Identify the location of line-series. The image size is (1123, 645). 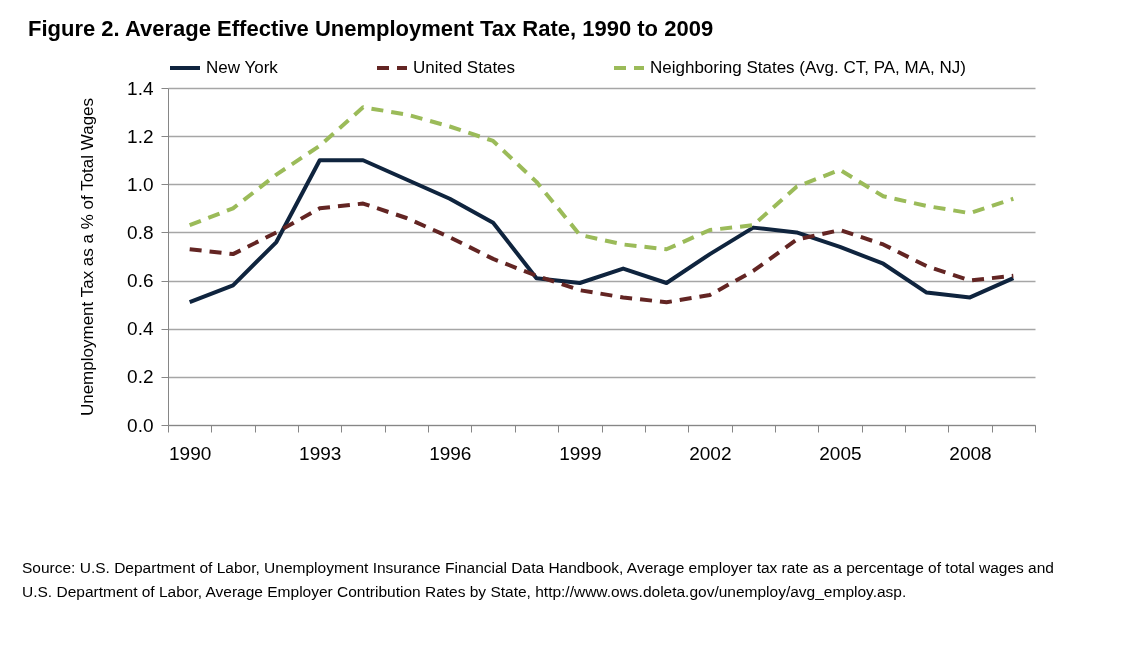
(601, 253).